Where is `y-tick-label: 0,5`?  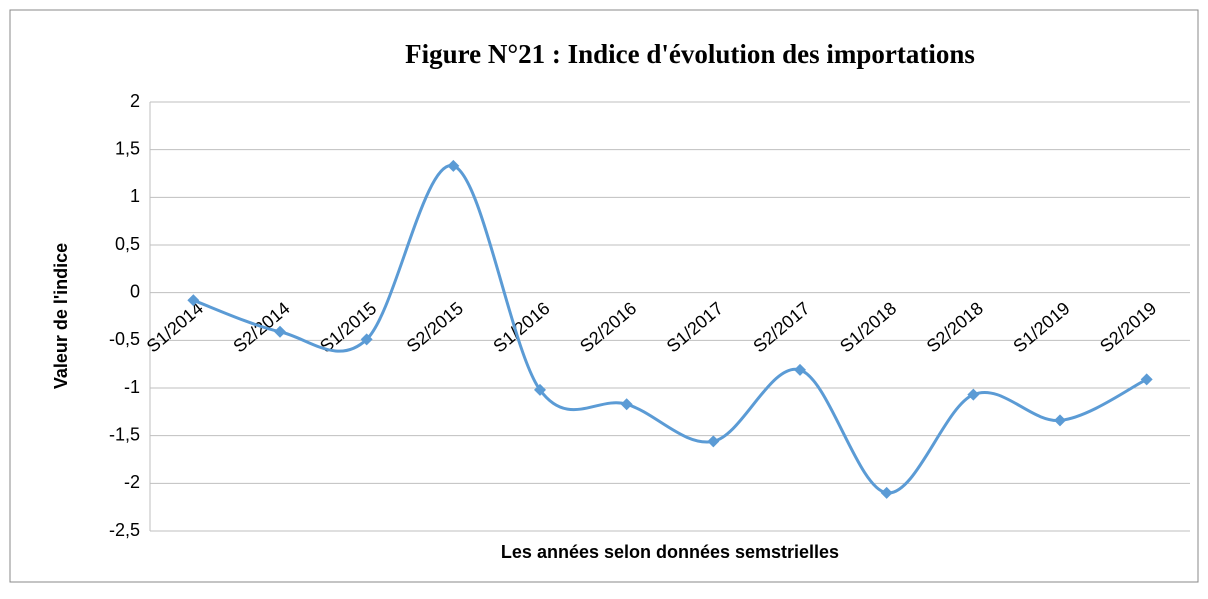 y-tick-label: 0,5 is located at coordinates (127, 244).